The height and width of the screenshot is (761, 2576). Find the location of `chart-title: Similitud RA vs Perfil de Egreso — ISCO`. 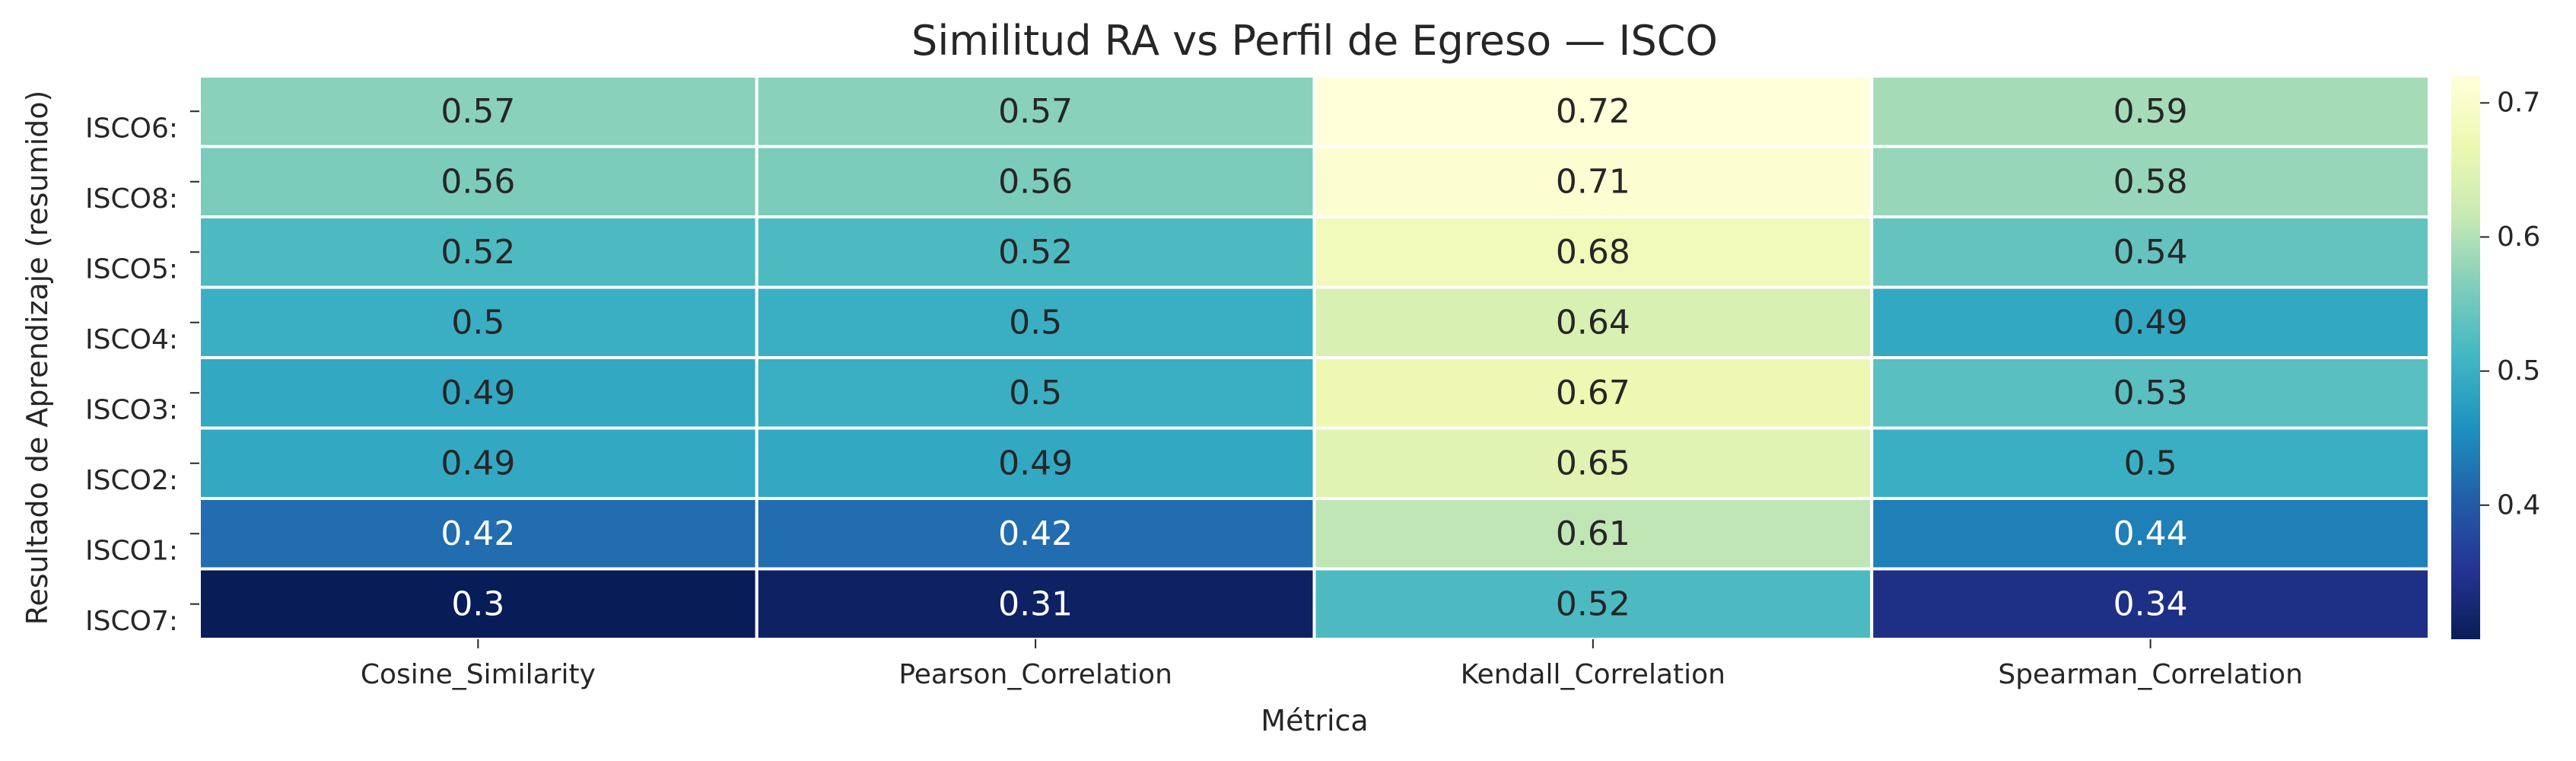

chart-title: Similitud RA vs Perfil de Egreso — ISCO is located at coordinates (1314, 41).